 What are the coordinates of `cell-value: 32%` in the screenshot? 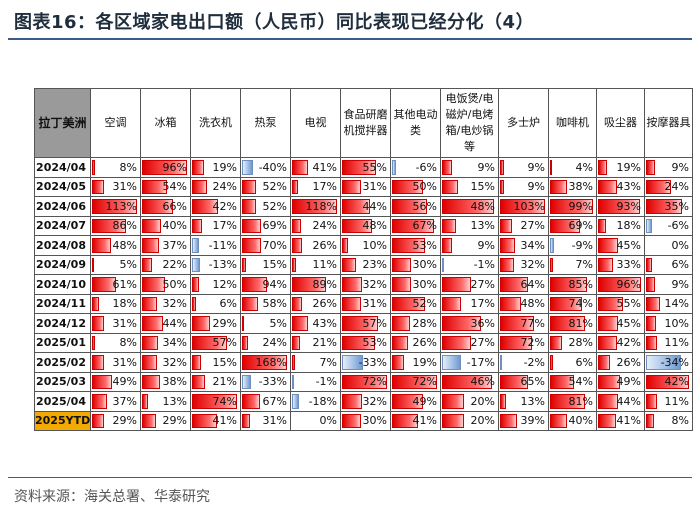 It's located at (174, 362).